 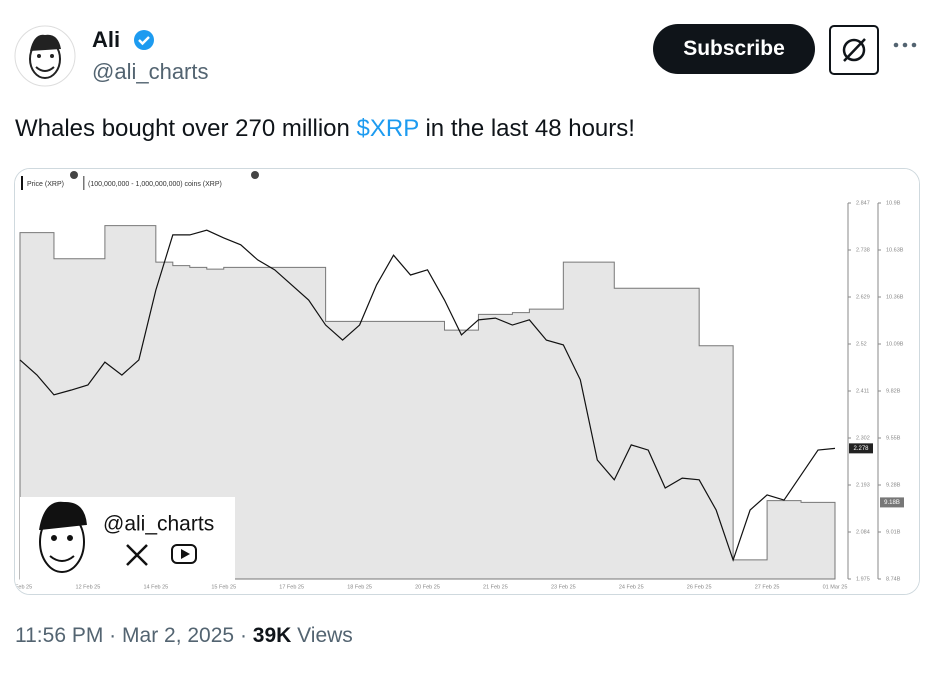 I want to click on x-tick-label: 17 Feb 25, so click(x=291, y=587).